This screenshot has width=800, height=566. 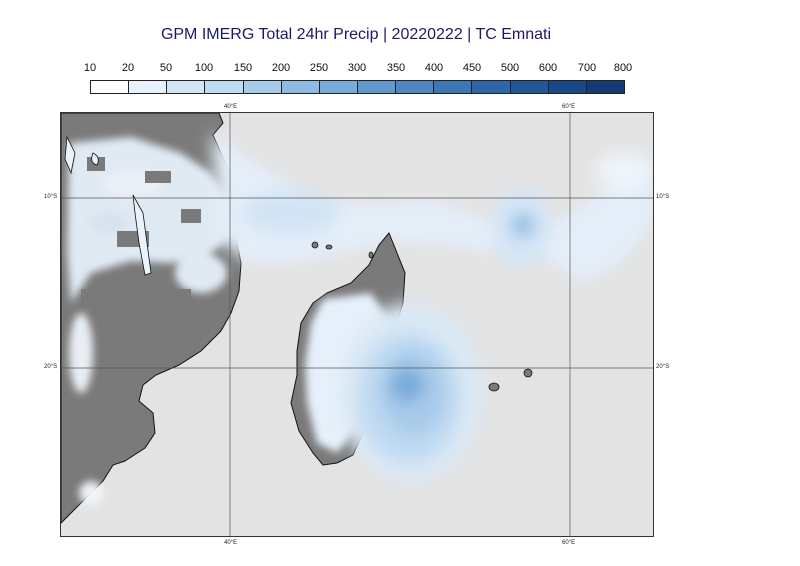 I want to click on colorbar-label: 20, so click(x=128, y=68).